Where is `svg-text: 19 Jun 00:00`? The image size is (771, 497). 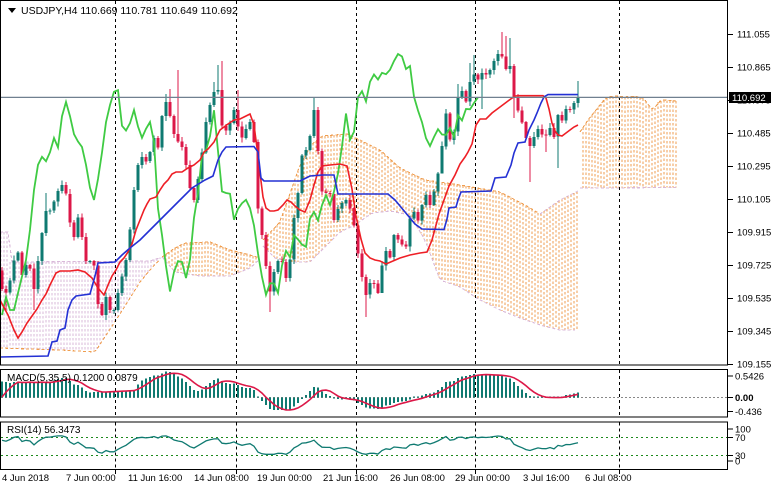
svg-text: 19 Jun 00:00 is located at coordinates (284, 478).